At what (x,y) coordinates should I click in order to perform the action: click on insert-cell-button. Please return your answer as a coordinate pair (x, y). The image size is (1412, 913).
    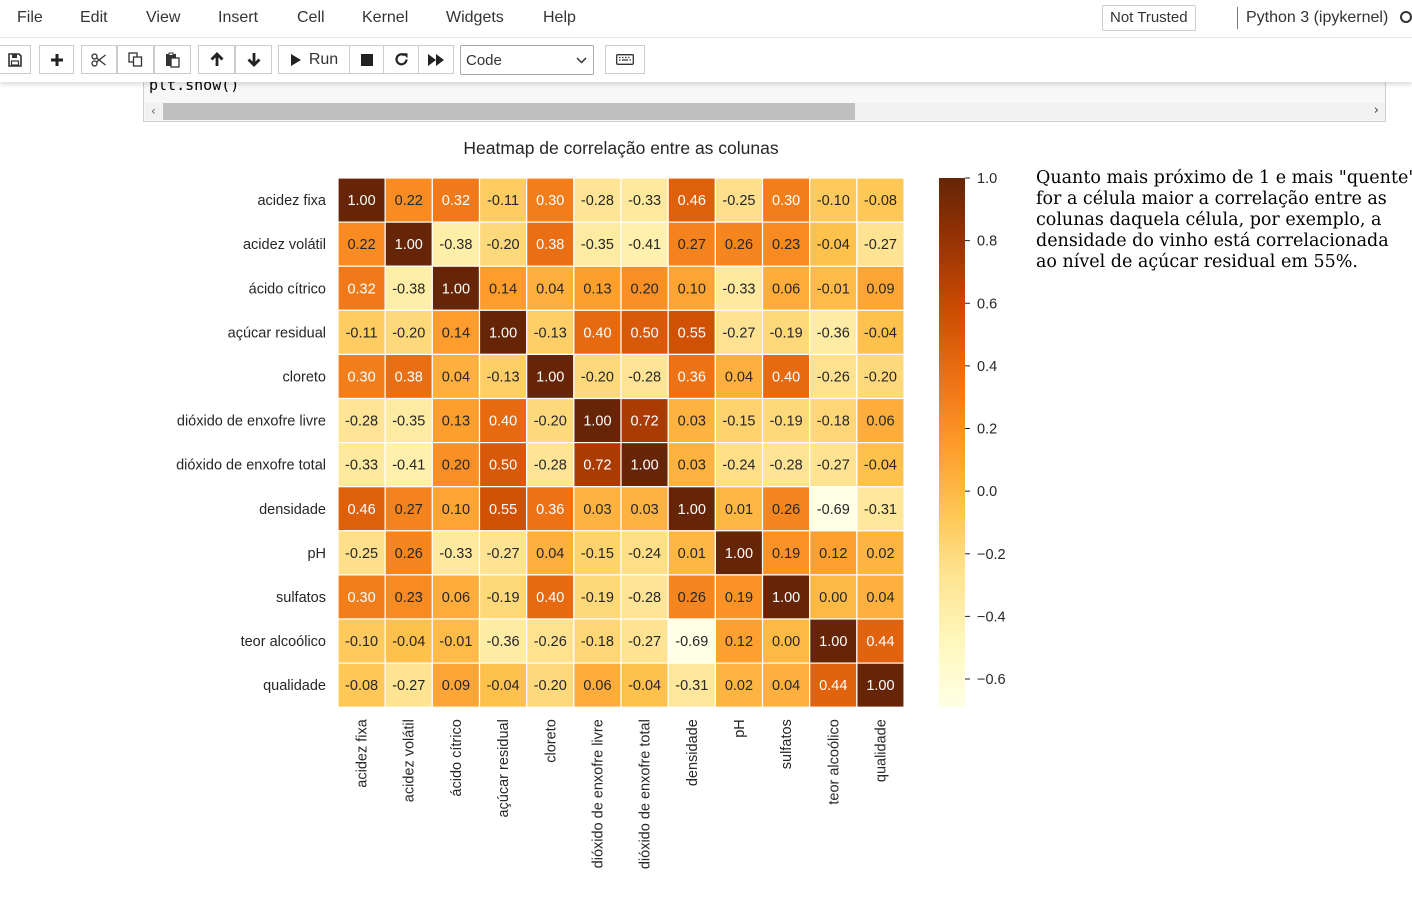
    Looking at the image, I should click on (56, 59).